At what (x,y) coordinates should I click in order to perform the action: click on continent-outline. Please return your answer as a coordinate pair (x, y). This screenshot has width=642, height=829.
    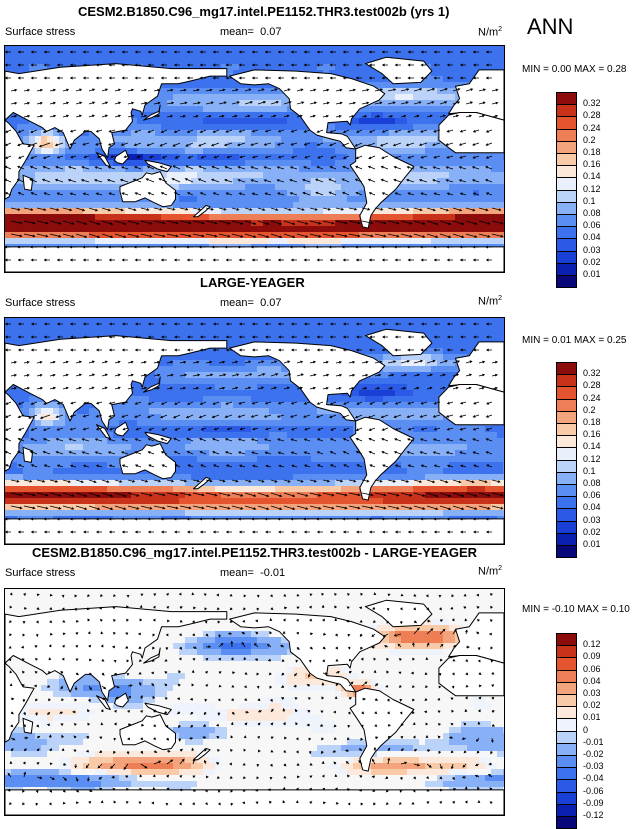
    Looking at the image, I should click on (254, 259).